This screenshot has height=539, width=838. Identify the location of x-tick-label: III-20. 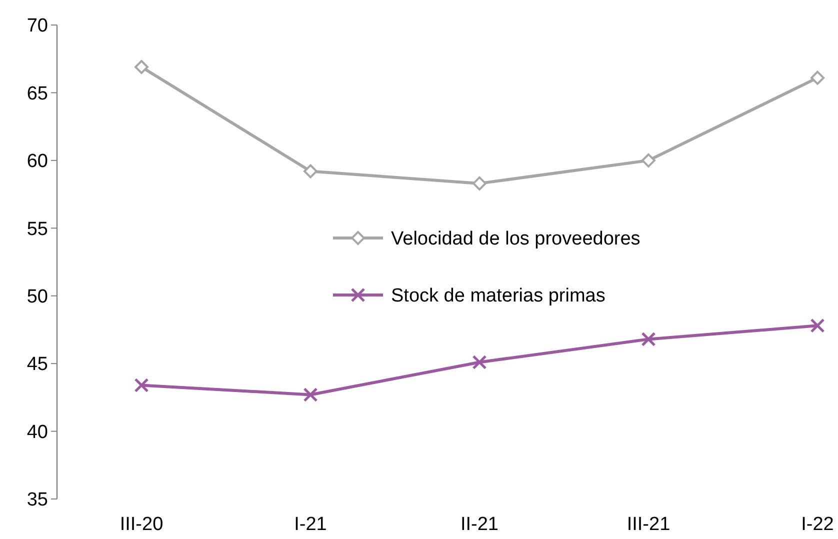
(142, 524).